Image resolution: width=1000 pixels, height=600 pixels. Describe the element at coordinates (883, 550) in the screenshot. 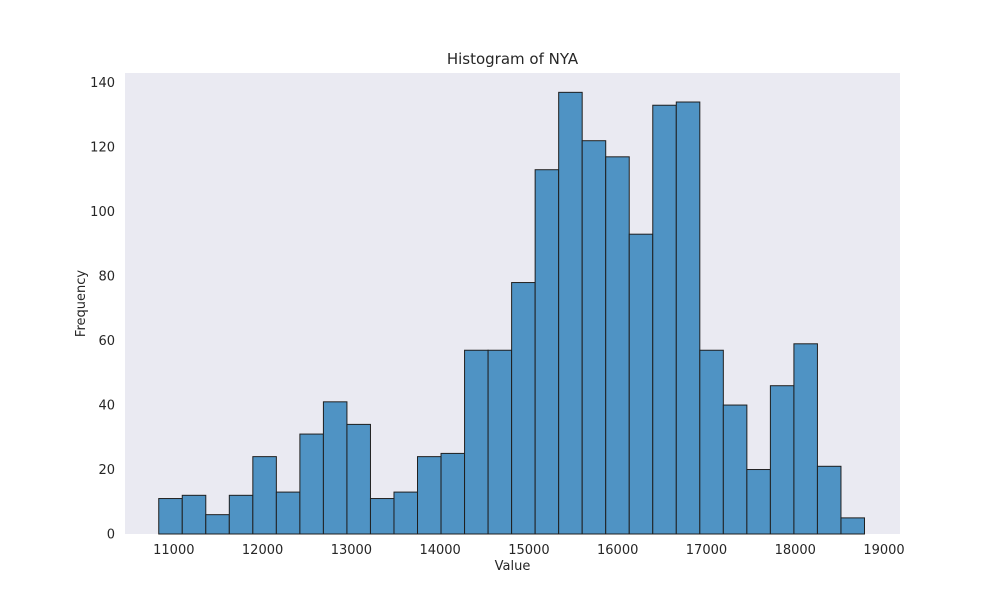

I see `x-tick-label: 19000` at that location.